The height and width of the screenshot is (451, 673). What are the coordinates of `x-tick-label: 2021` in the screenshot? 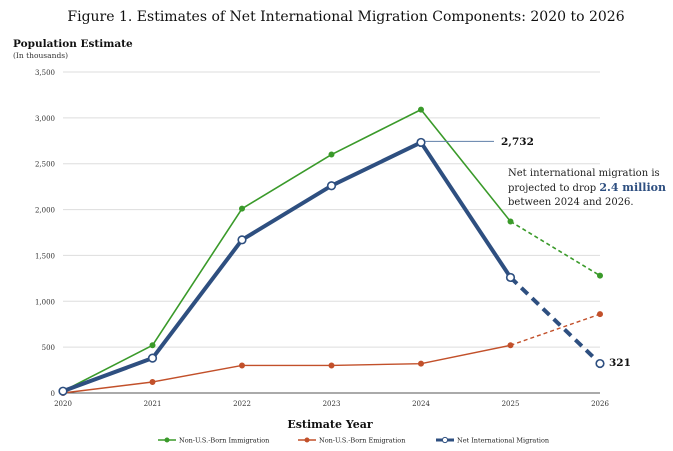 It's located at (153, 404).